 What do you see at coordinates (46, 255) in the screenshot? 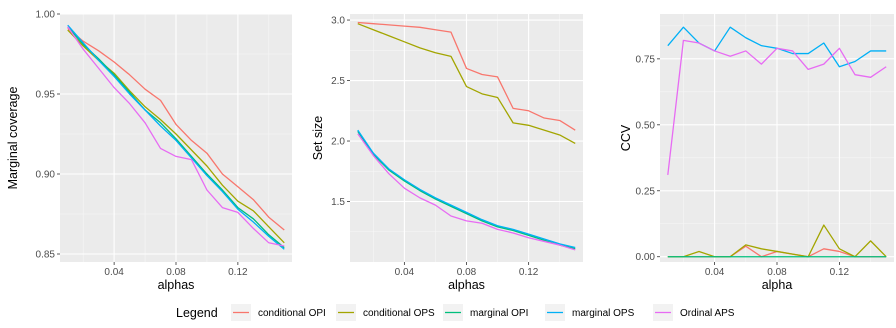
I see `y-tick-label: 0.85` at bounding box center [46, 255].